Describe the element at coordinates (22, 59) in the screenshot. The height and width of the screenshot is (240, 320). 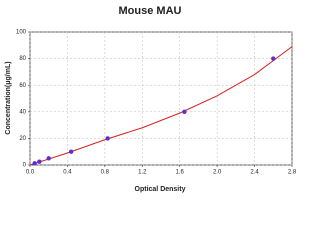
I see `y-tick-label: 80` at that location.